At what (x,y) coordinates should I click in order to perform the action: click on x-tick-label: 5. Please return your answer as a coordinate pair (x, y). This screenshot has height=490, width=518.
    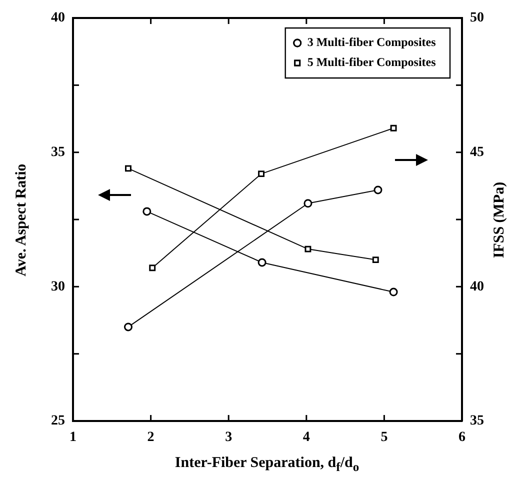
    Looking at the image, I should click on (384, 438).